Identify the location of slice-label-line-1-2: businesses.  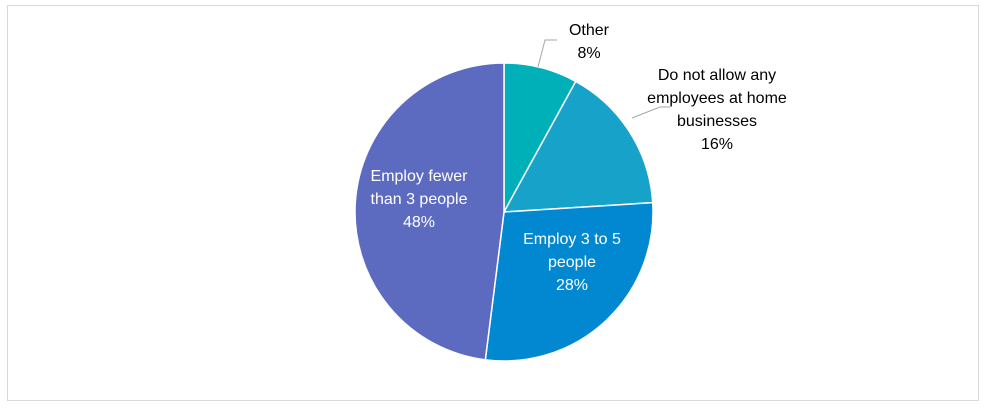
(717, 121).